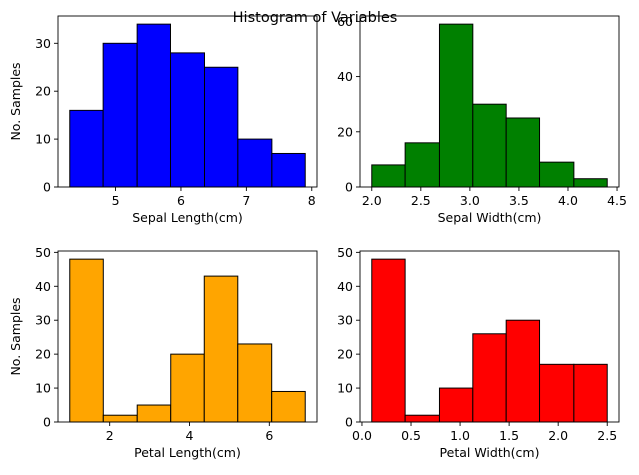 The image size is (639, 475). What do you see at coordinates (519, 200) in the screenshot?
I see `x-tick-label: 3.5` at bounding box center [519, 200].